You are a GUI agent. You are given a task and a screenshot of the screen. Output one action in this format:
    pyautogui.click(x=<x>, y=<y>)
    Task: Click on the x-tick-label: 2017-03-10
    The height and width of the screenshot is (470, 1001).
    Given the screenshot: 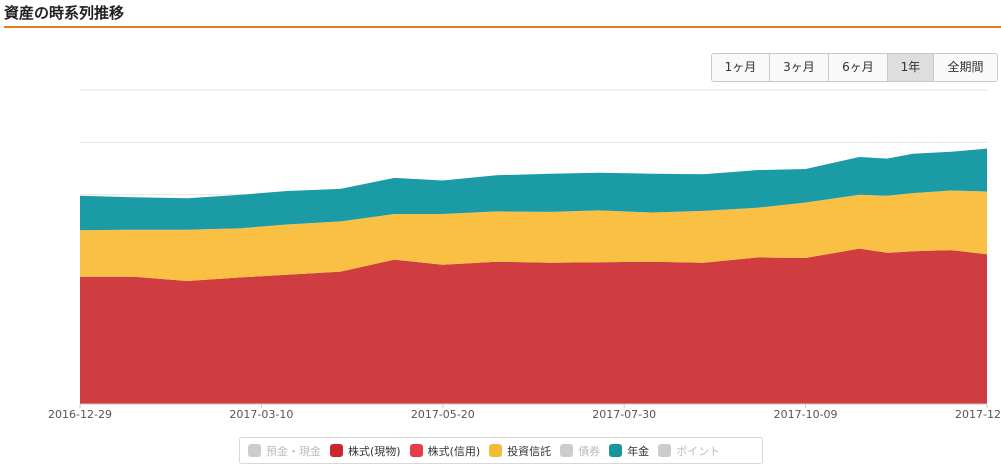 What is the action you would take?
    pyautogui.click(x=261, y=414)
    